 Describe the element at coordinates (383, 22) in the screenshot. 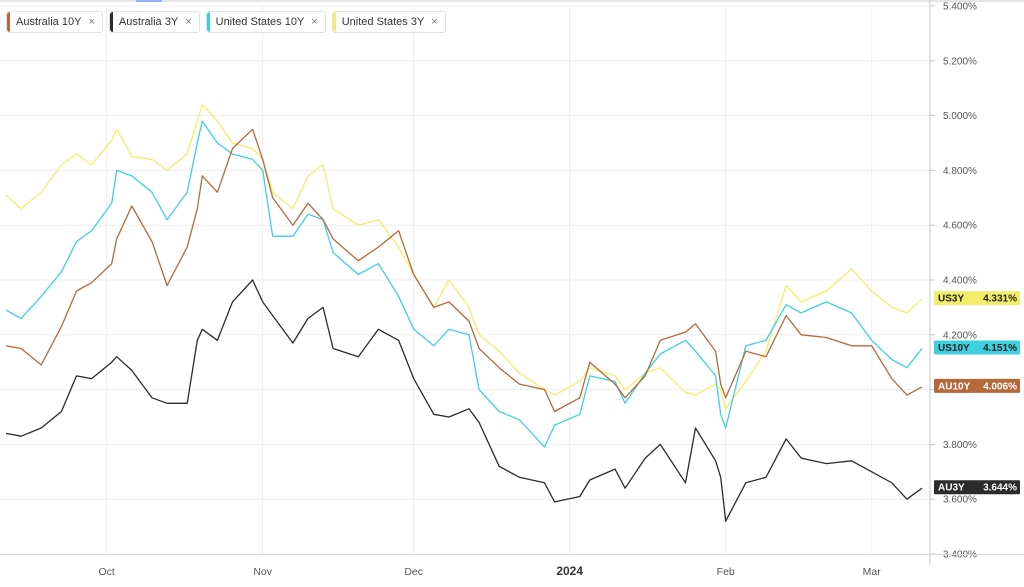

I see `legend-label: United States 3Y` at that location.